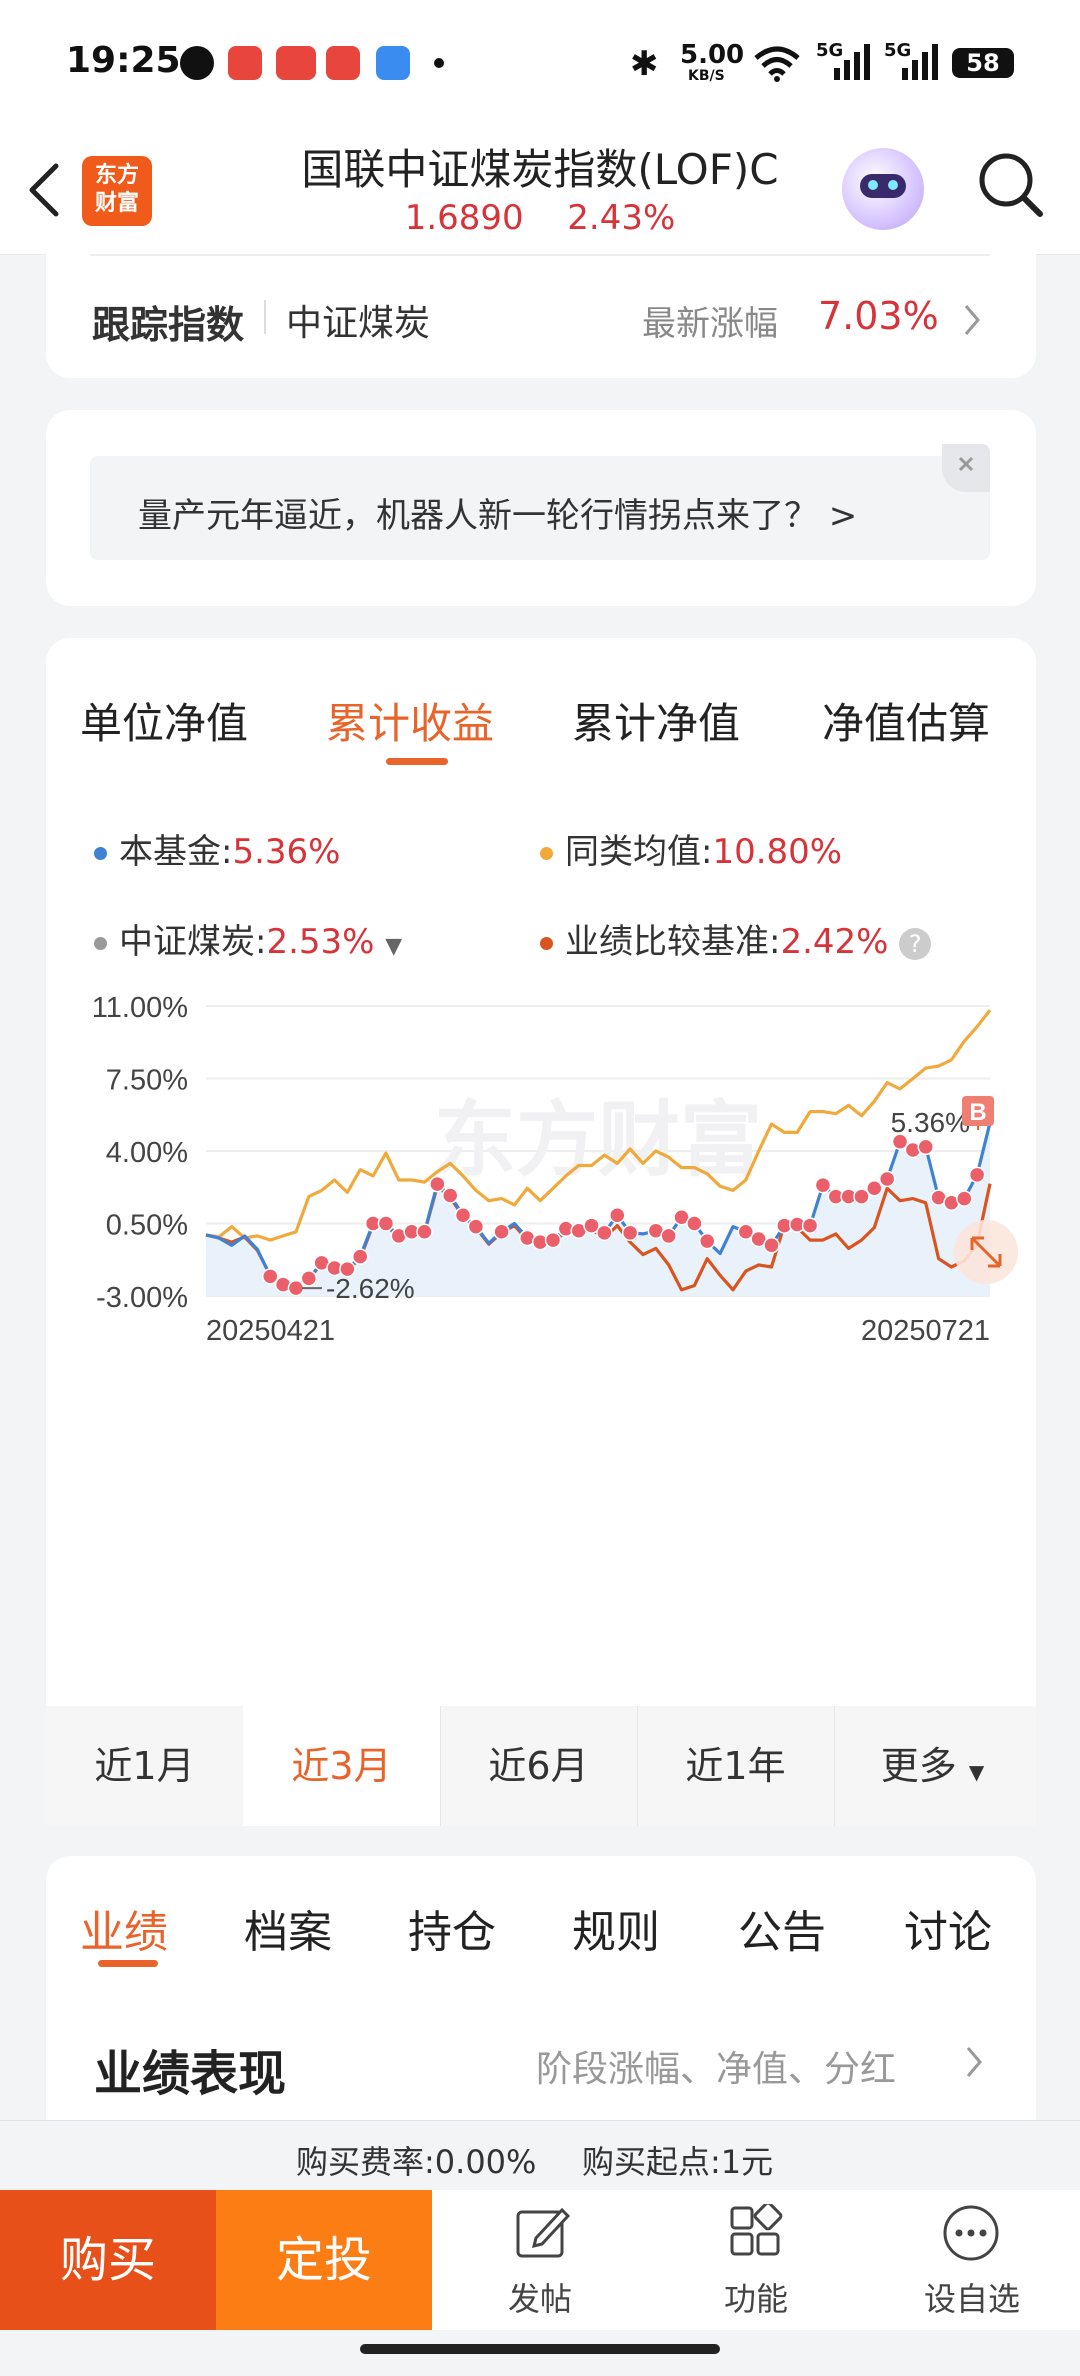 The image size is (1080, 2376). I want to click on tab-performance: 业绩, so click(124, 1932).